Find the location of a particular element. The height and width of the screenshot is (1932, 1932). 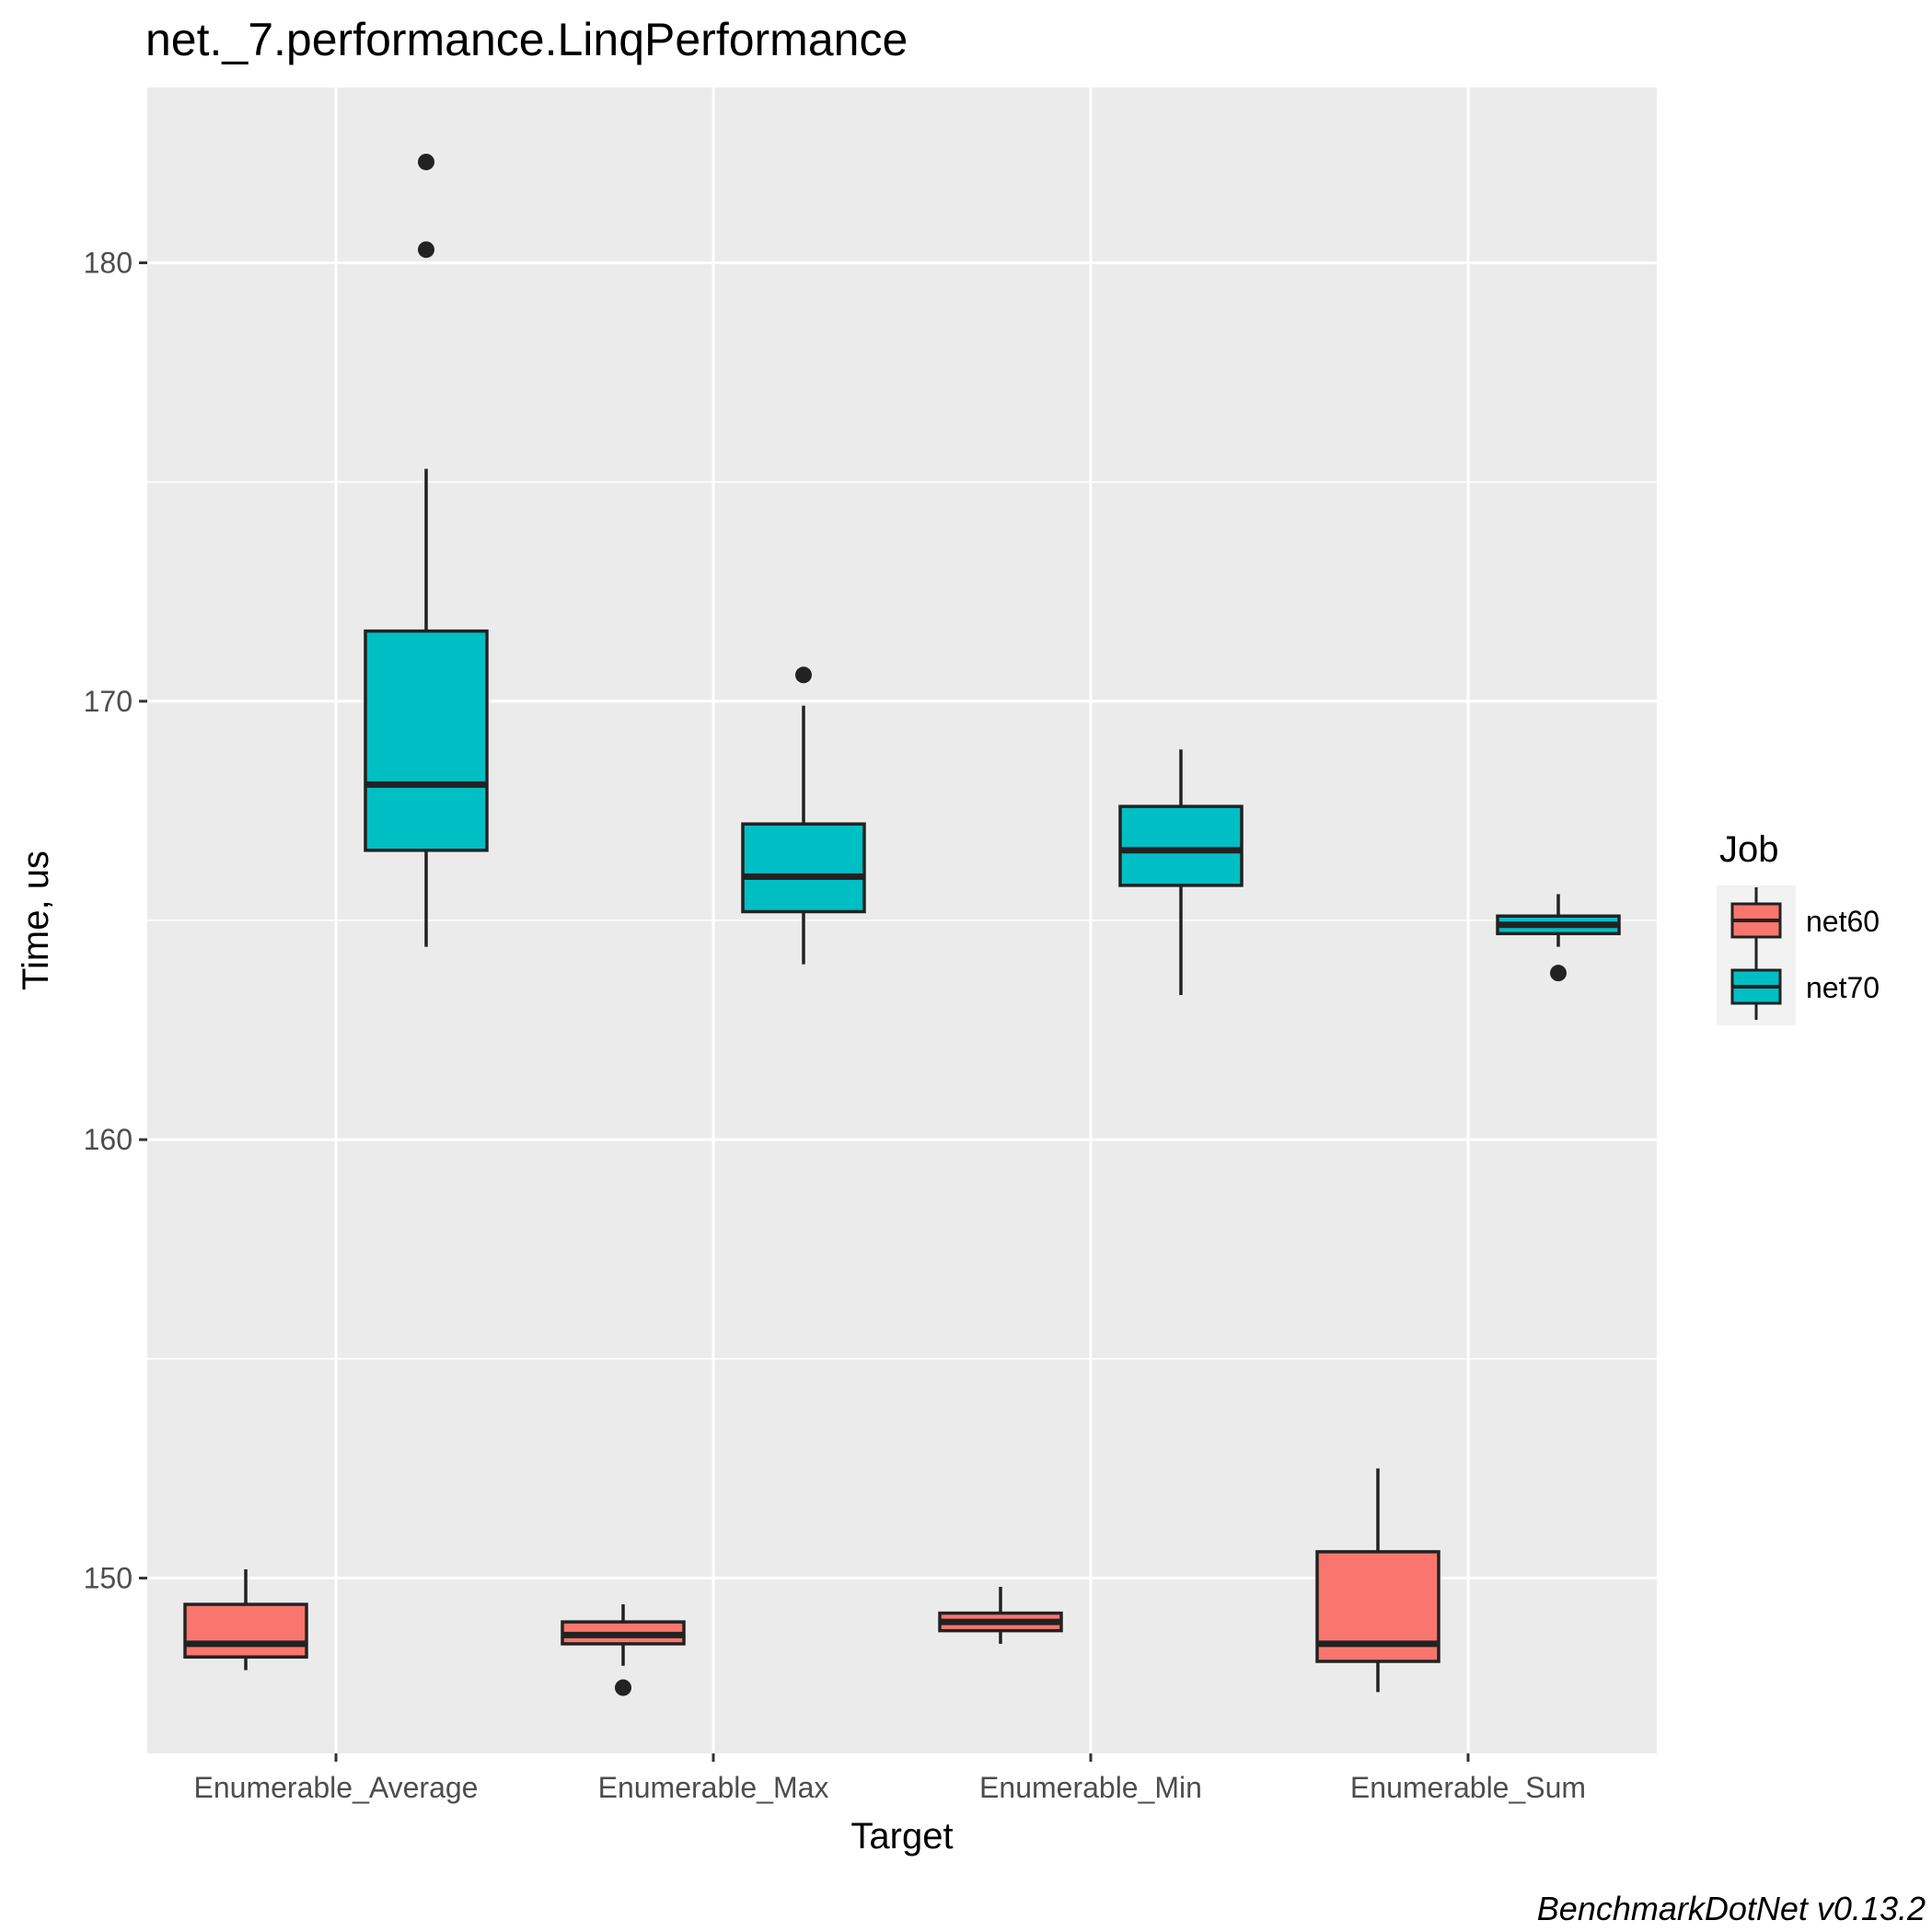

y-tick-label: 150 is located at coordinates (109, 1577).